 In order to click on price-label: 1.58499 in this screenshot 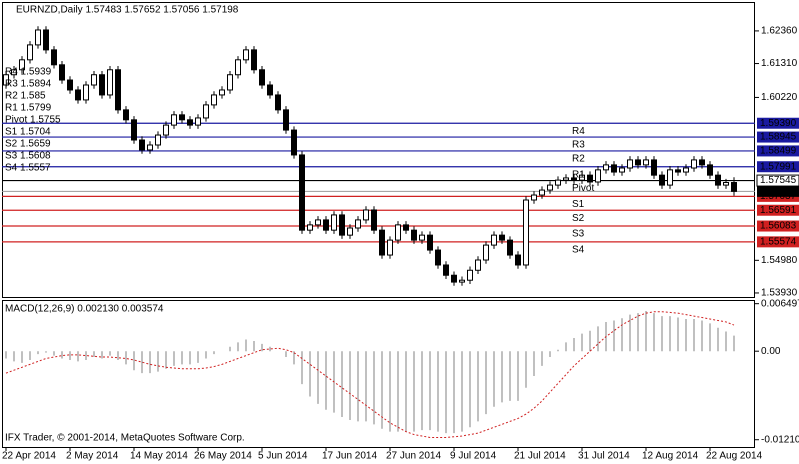, I will do `click(778, 151)`.